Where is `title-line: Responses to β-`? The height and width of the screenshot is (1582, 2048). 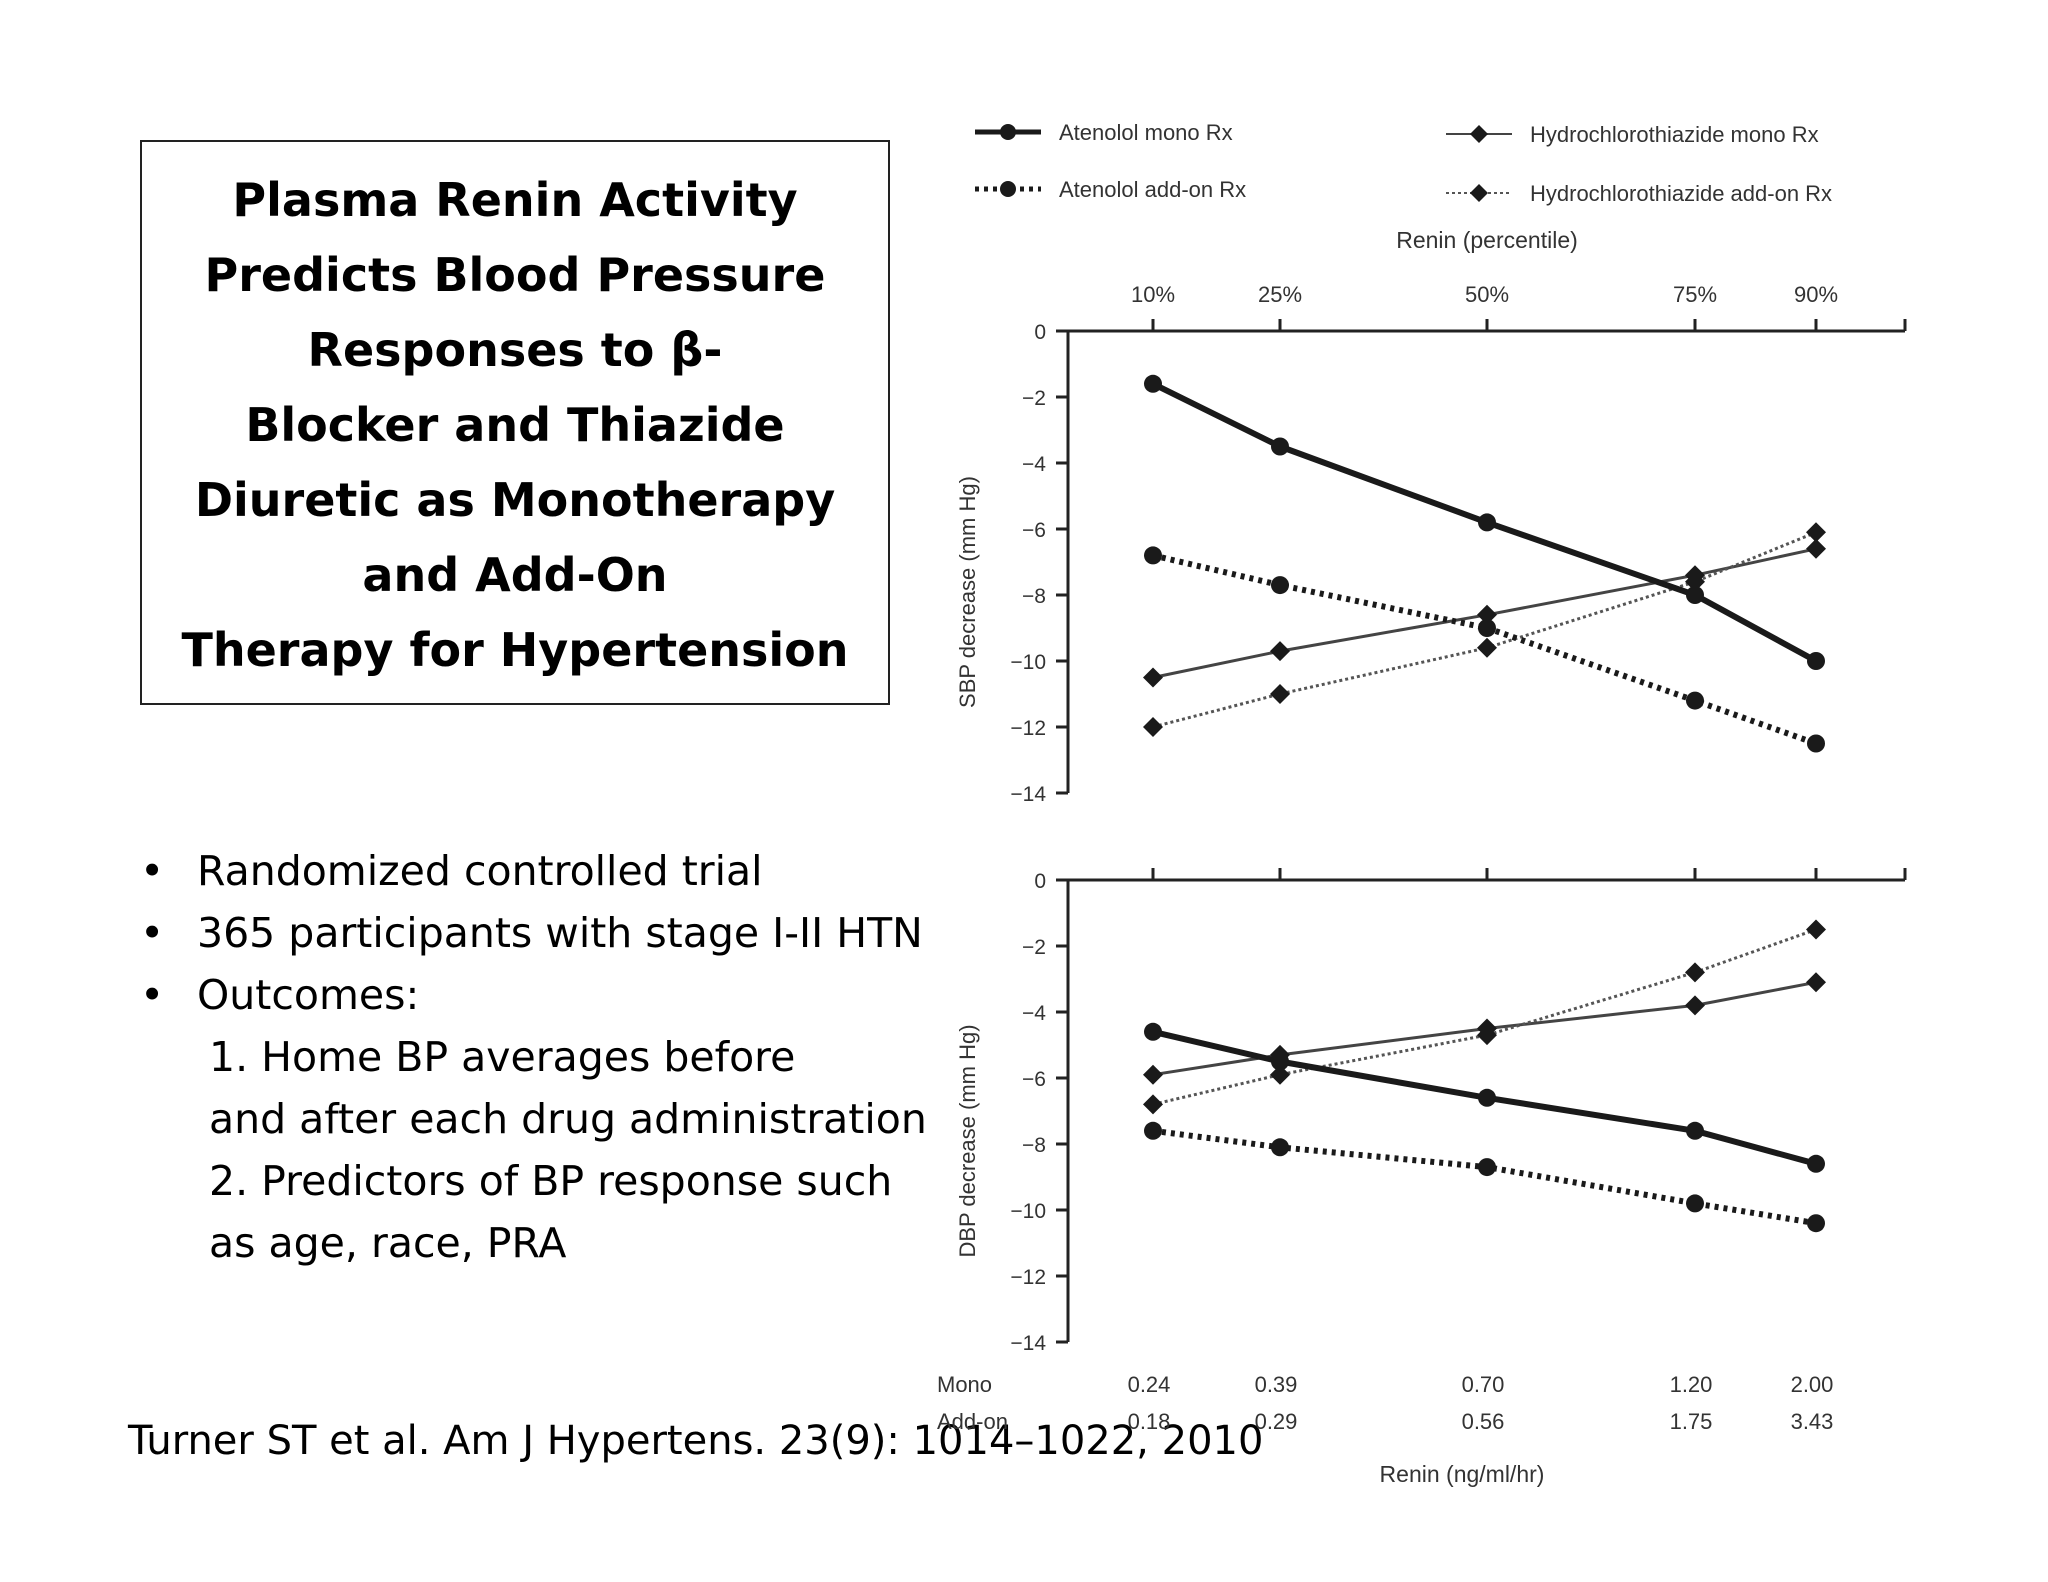
title-line: Responses to β- is located at coordinates (515, 350).